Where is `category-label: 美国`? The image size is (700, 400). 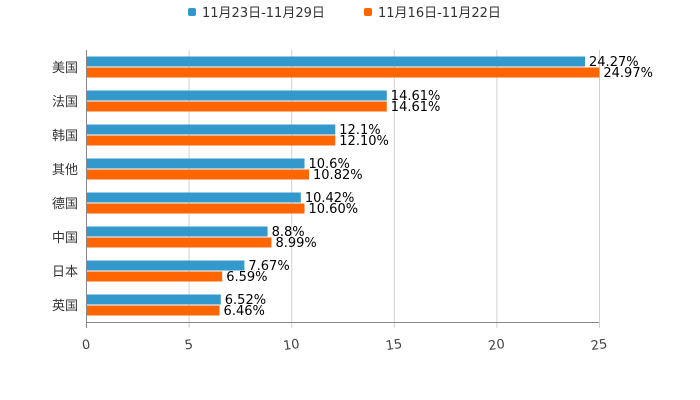 category-label: 美国 is located at coordinates (65, 68).